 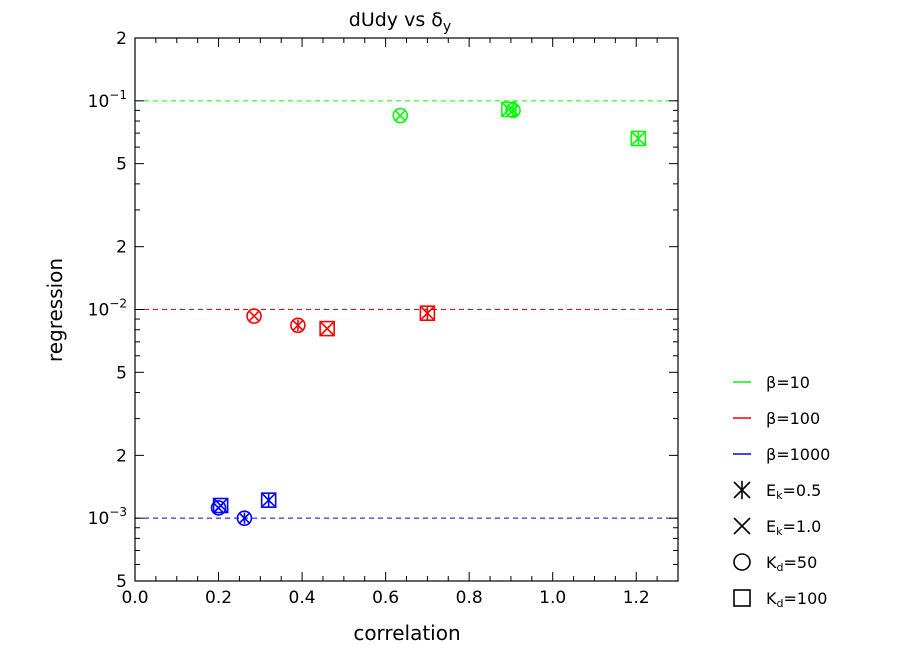 What do you see at coordinates (107, 309) in the screenshot?
I see `y-tick-label: 10⁻²` at bounding box center [107, 309].